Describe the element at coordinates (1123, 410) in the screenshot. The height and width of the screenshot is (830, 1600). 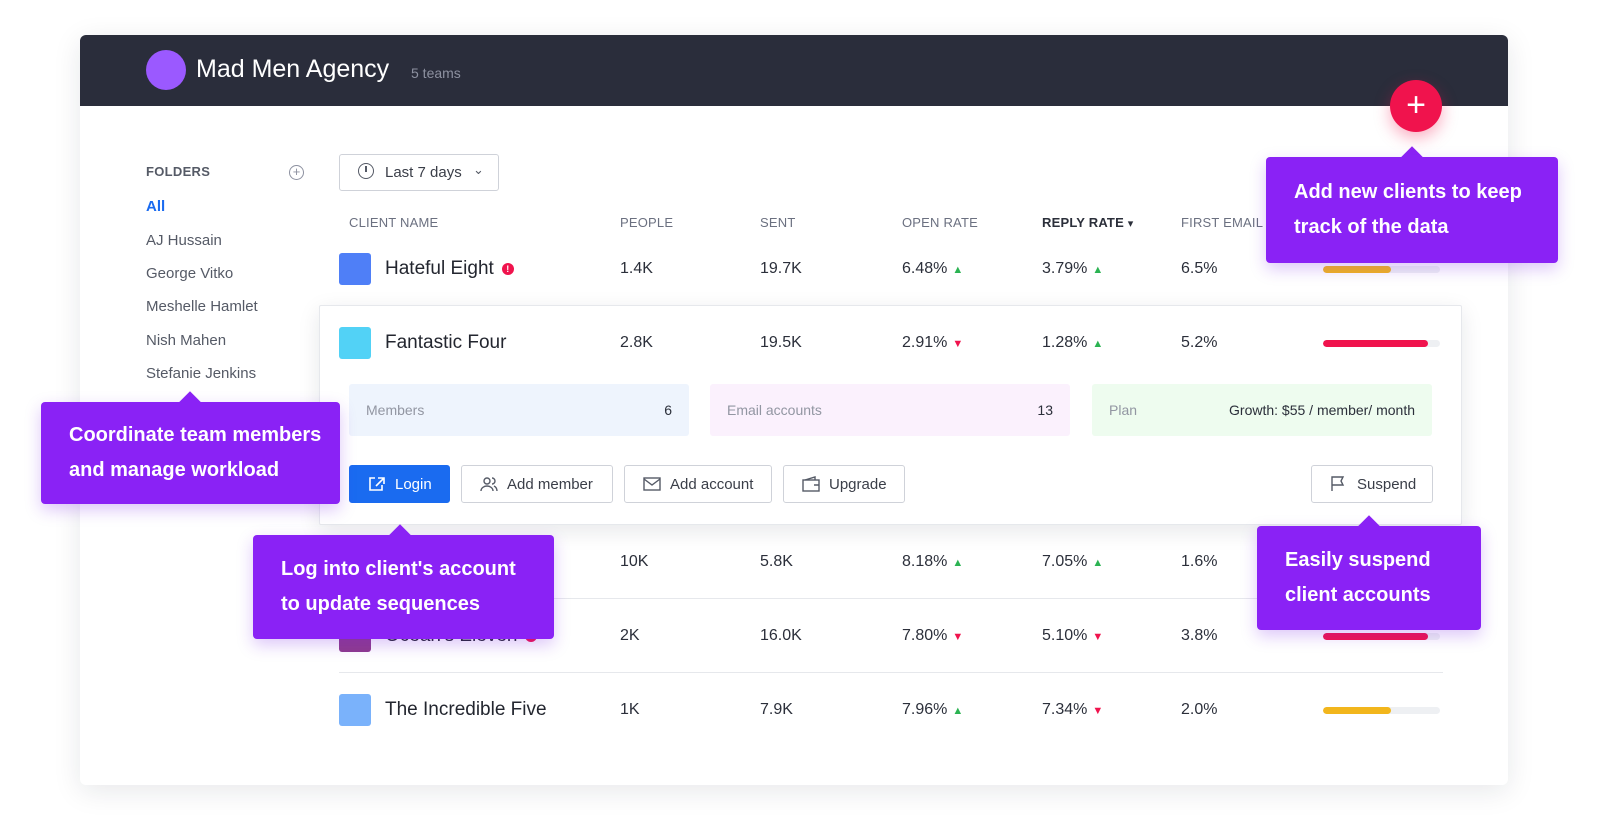
I see `plan-label: Plan` at that location.